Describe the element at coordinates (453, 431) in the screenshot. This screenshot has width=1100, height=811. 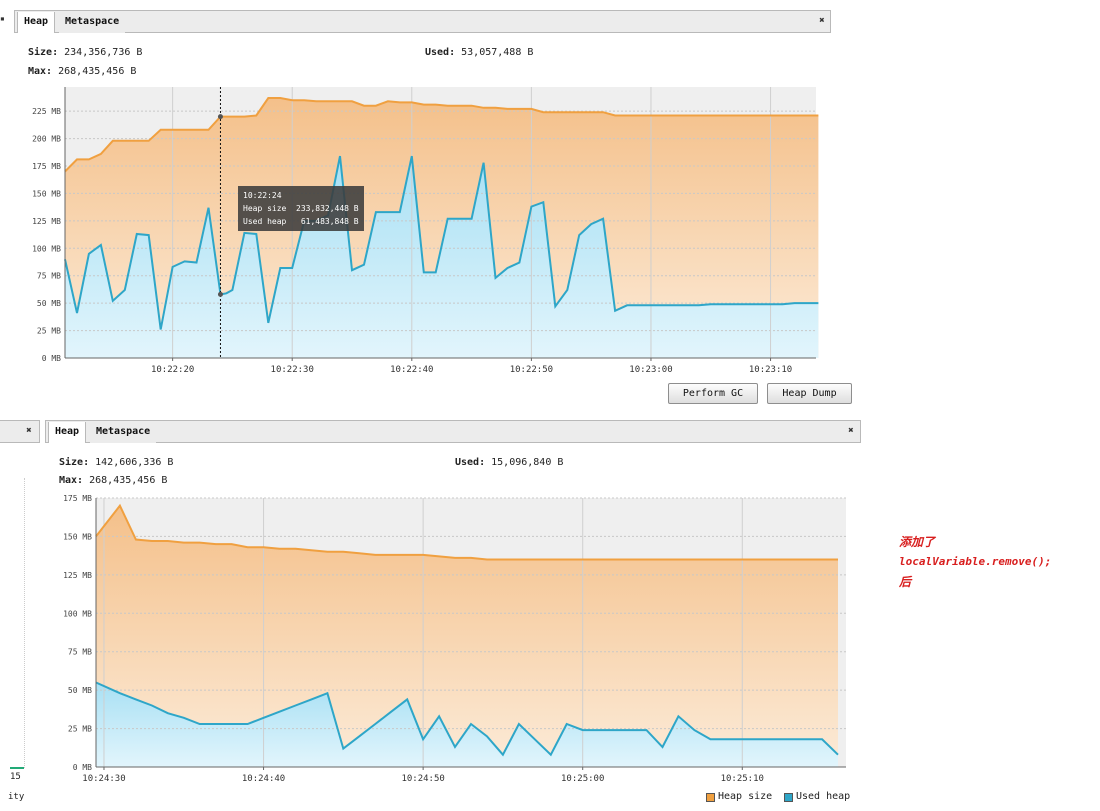
I see `bottom-tab-strip: Heap Metaspace ✖` at that location.